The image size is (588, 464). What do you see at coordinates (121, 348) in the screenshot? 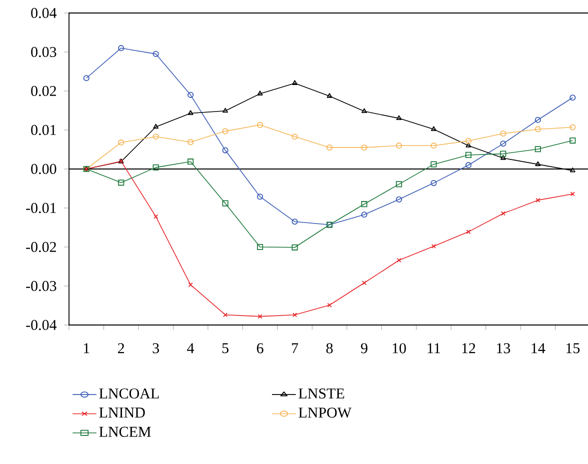
I see `x-tick-label: 2` at bounding box center [121, 348].